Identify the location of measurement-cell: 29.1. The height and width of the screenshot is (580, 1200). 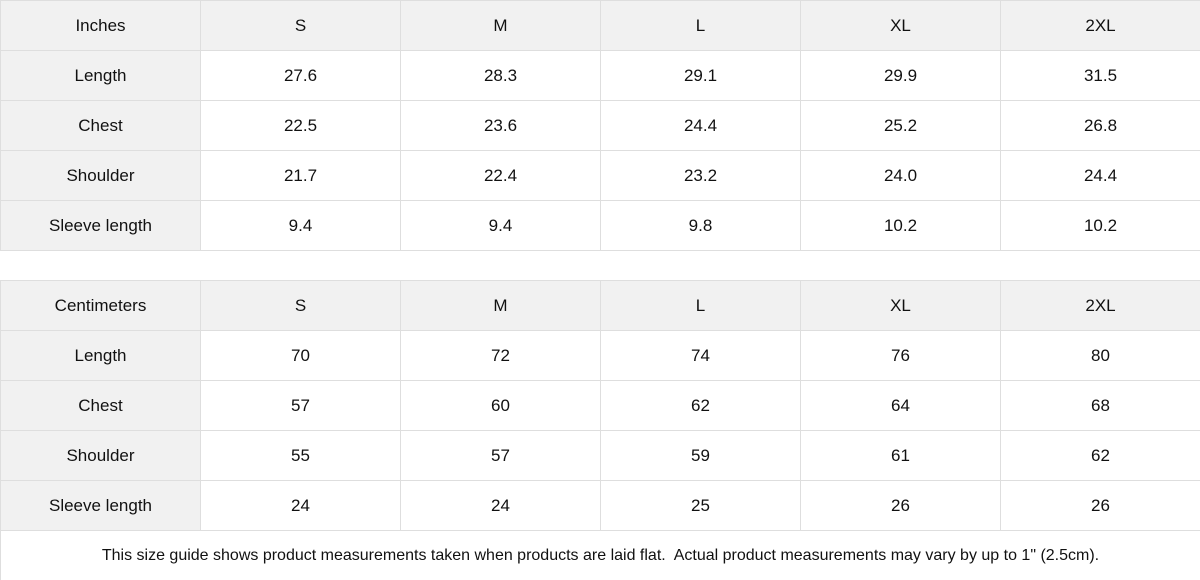
(700, 75).